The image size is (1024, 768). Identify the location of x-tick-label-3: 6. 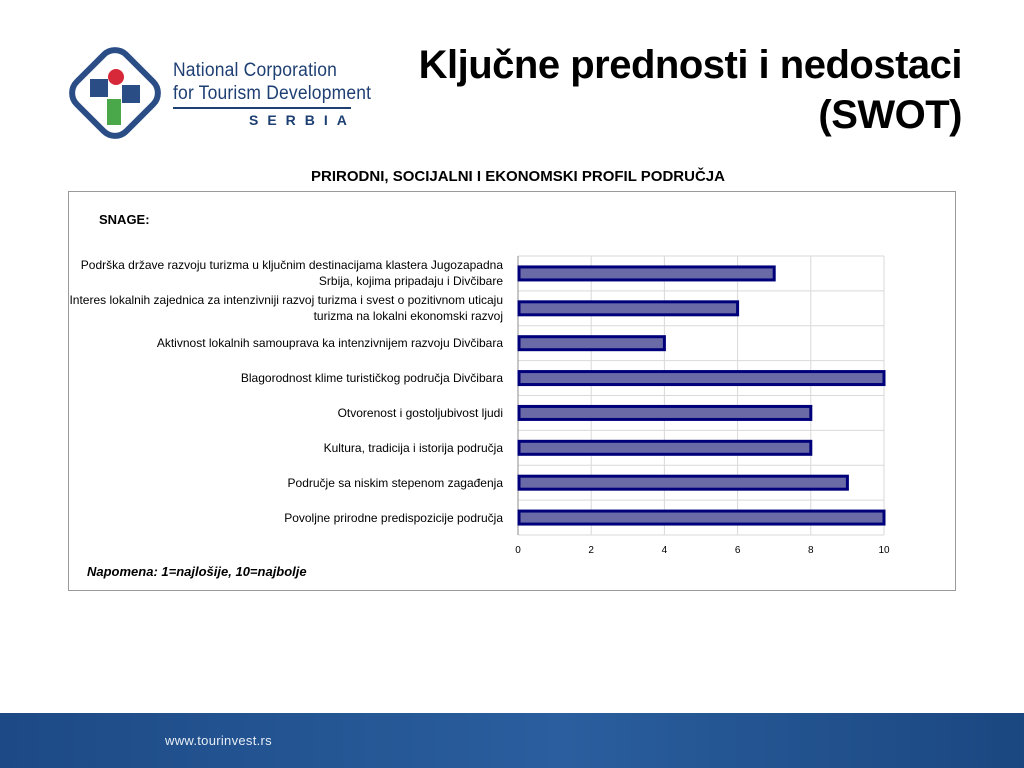
(737, 550).